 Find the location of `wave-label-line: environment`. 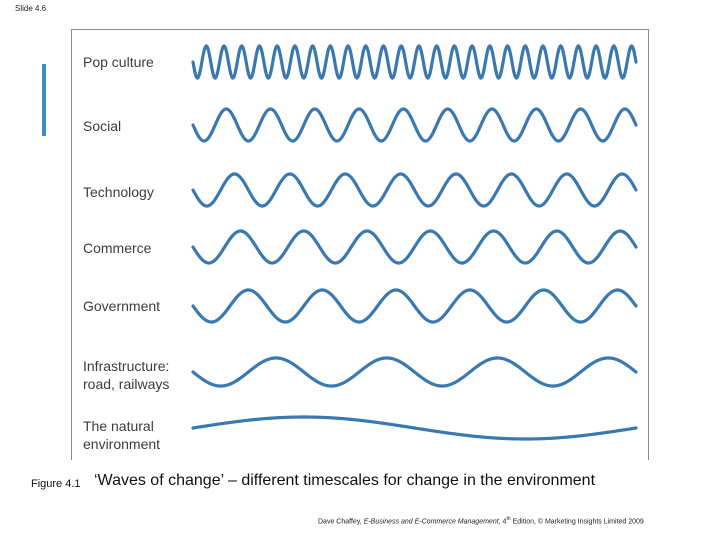

wave-label-line: environment is located at coordinates (122, 444).